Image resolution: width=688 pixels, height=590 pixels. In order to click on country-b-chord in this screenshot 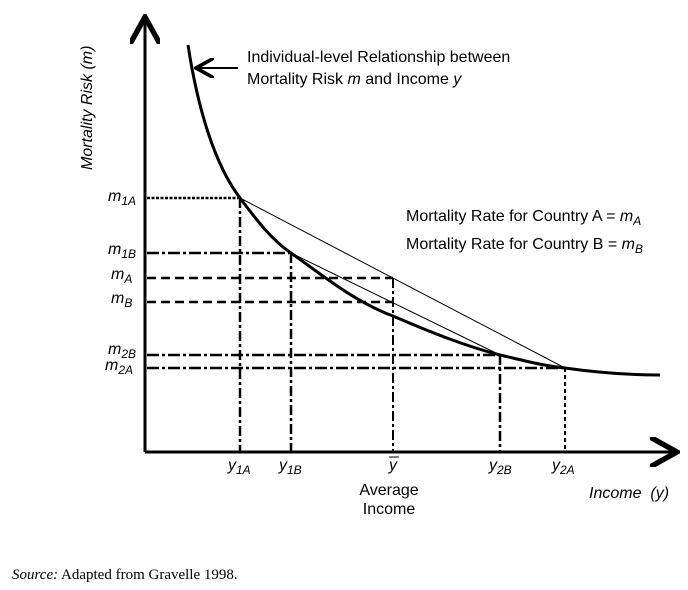, I will do `click(395, 304)`.